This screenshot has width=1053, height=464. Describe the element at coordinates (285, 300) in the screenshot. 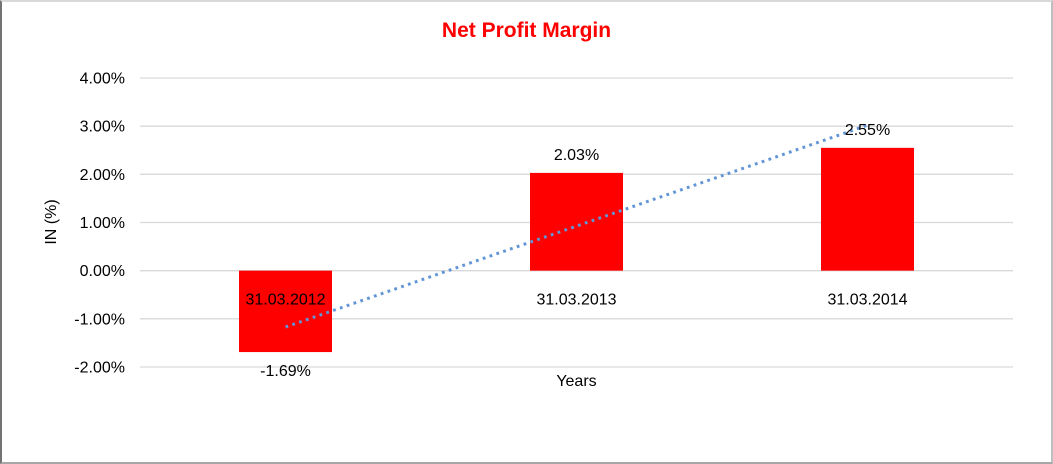

I see `category-label: 31.03.2012` at that location.